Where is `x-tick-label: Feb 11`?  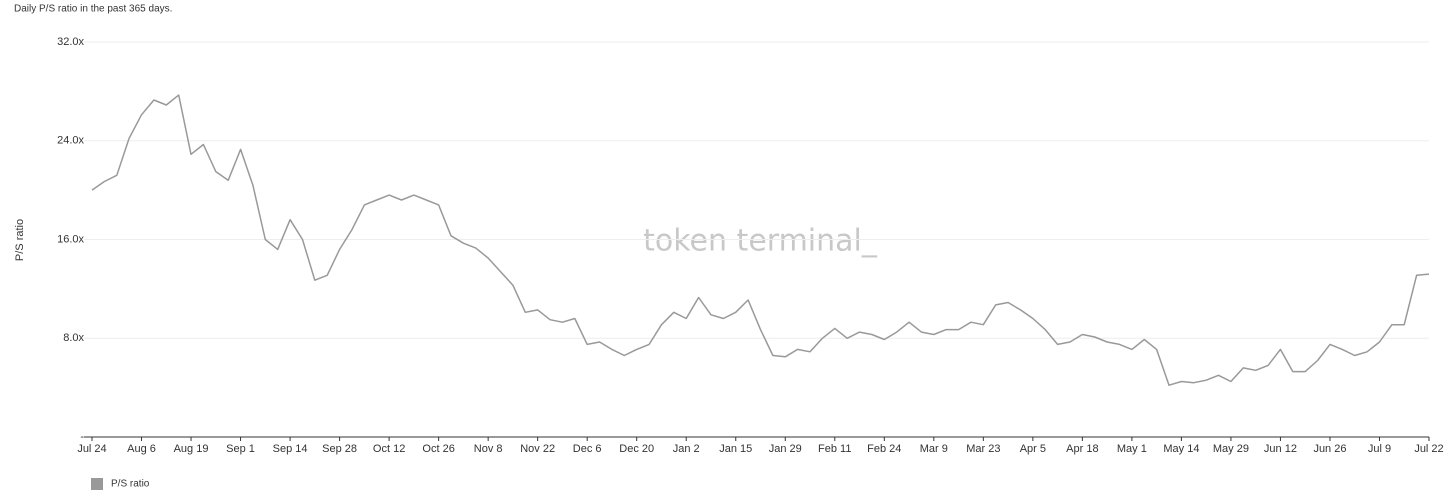 x-tick-label: Feb 11 is located at coordinates (834, 449).